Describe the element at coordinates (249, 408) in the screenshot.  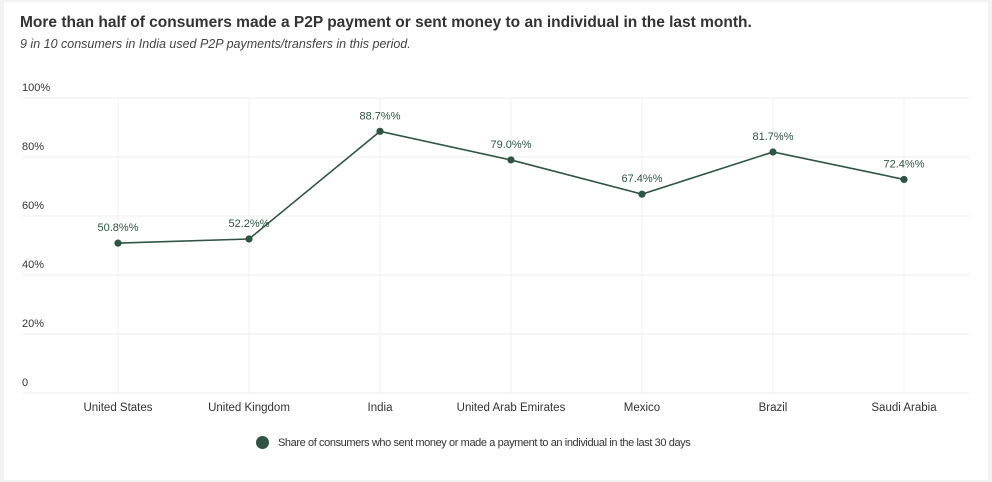
I see `x-tick-label: United Kingdom` at that location.